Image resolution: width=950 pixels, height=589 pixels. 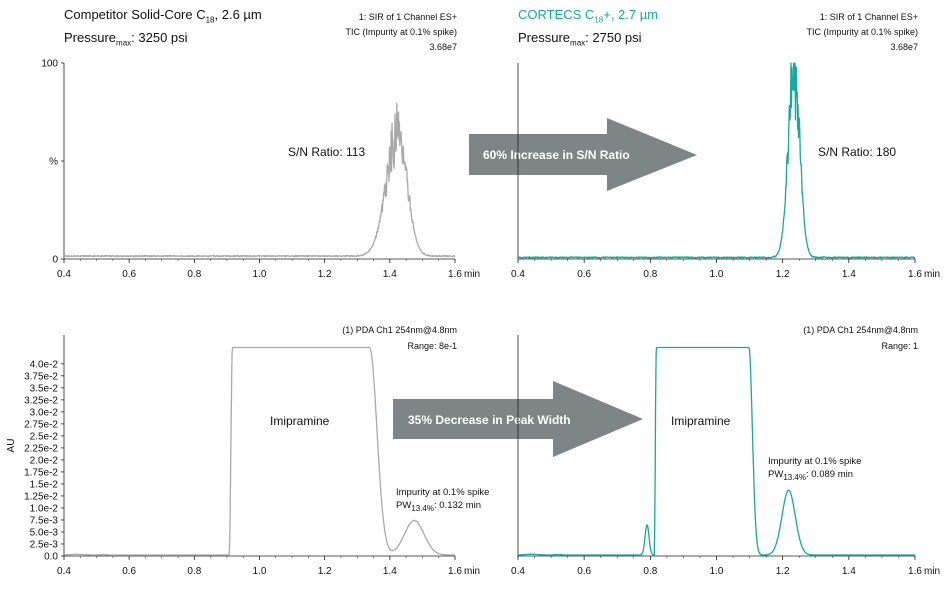 I want to click on top-arrow, so click(x=583, y=154).